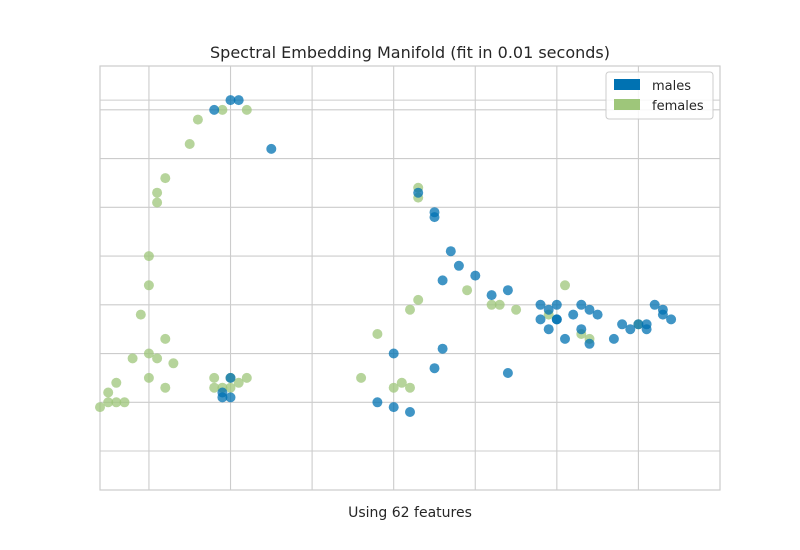  What do you see at coordinates (627, 84) in the screenshot?
I see `legend-swatch-males` at bounding box center [627, 84].